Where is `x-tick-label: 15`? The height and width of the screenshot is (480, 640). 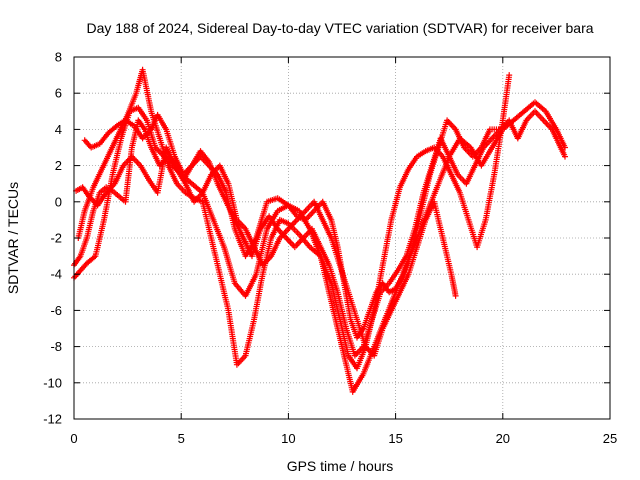 x-tick-label: 15 is located at coordinates (395, 438).